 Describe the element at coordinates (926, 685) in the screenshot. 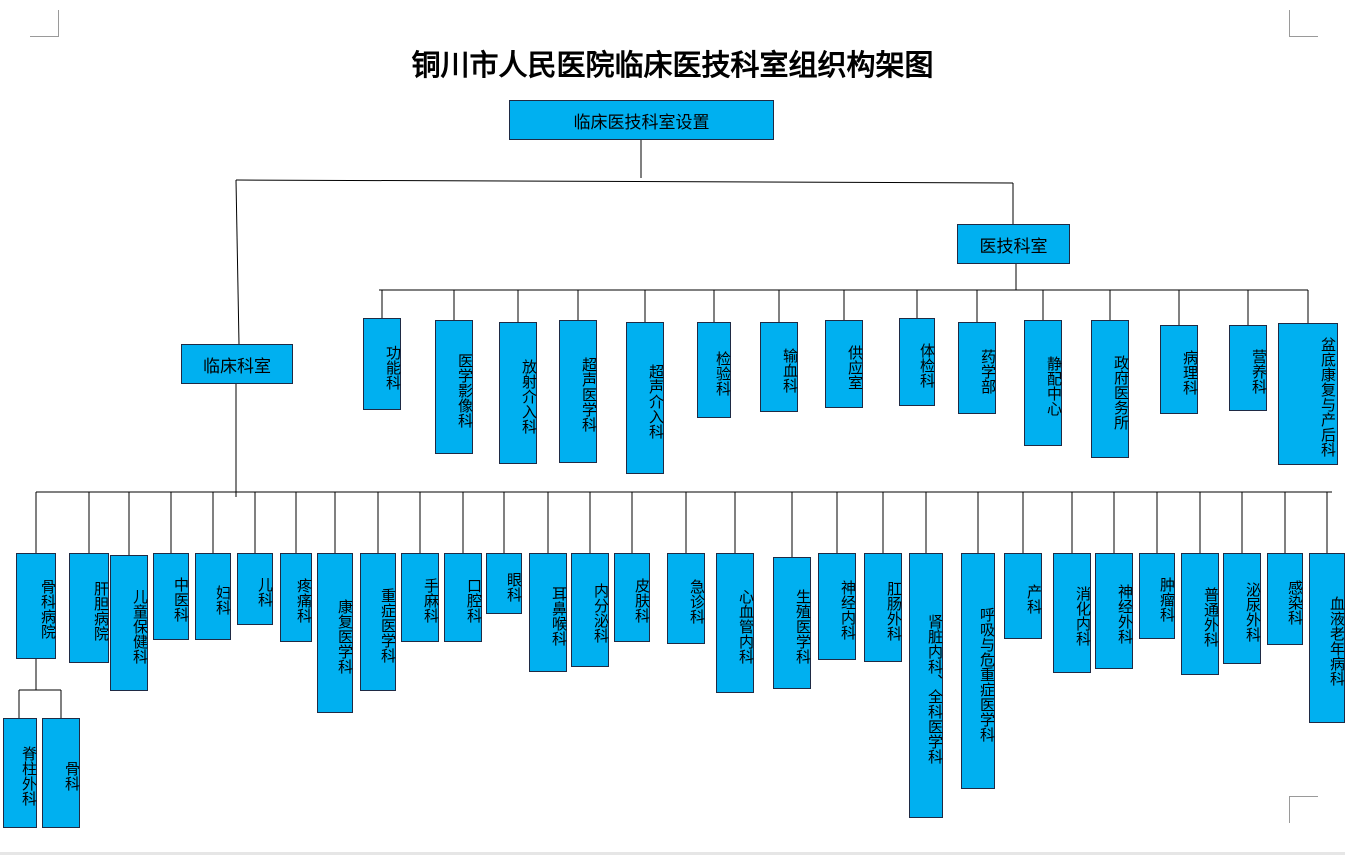

I see `clinical-dept-node: 肾脏内科、全科医学科` at that location.